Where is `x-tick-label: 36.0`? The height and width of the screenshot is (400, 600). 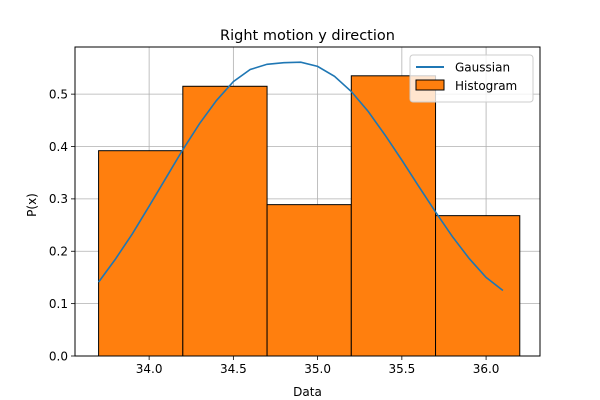 x-tick-label: 36.0 is located at coordinates (486, 369).